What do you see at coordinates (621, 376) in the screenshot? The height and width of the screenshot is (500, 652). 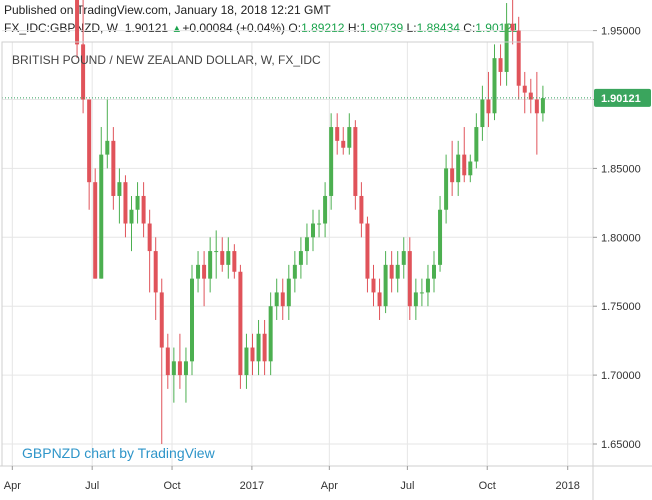 I see `y-tick-label: 1.70000` at bounding box center [621, 376].